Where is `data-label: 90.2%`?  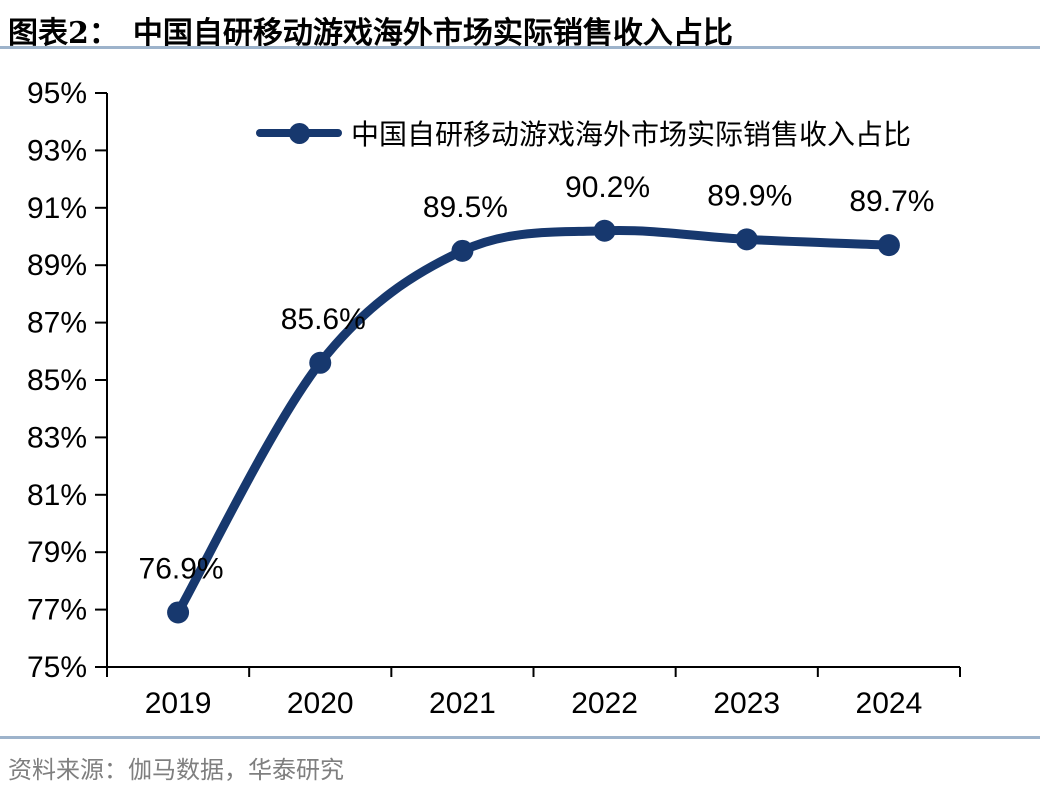 data-label: 90.2% is located at coordinates (607, 187).